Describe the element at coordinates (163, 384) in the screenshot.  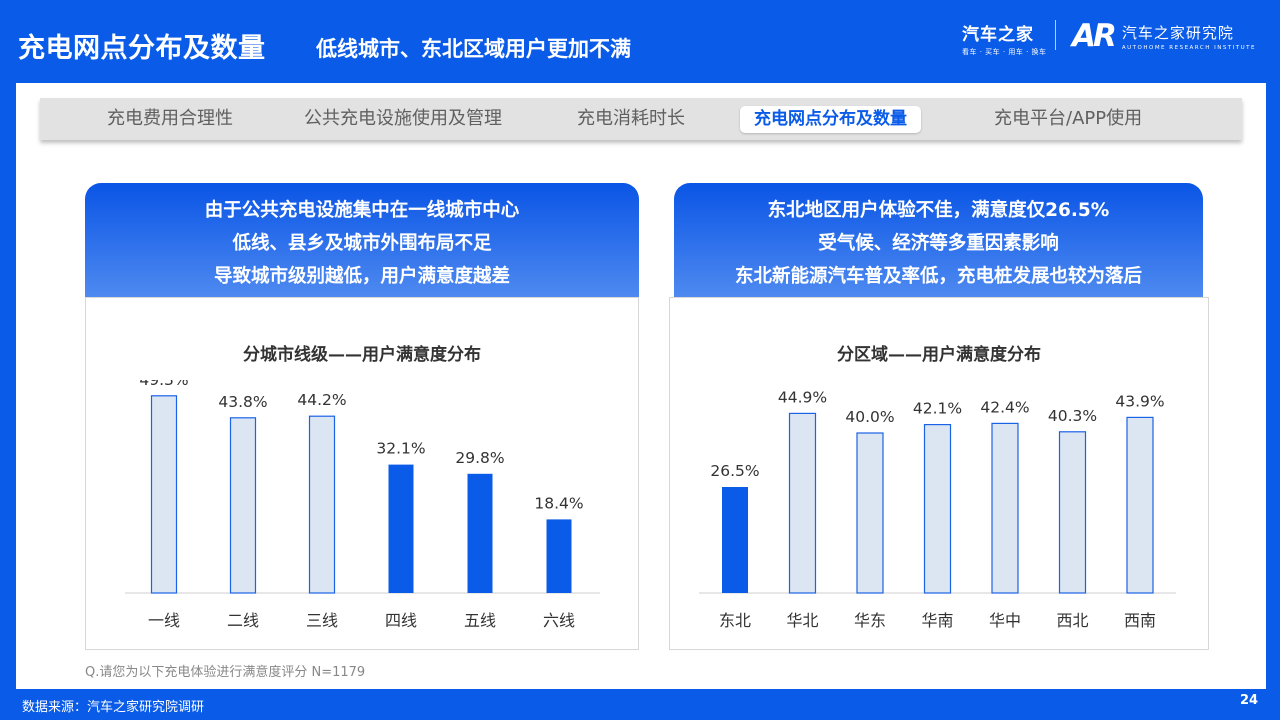
I see `bar-value-label: 49.3%` at that location.